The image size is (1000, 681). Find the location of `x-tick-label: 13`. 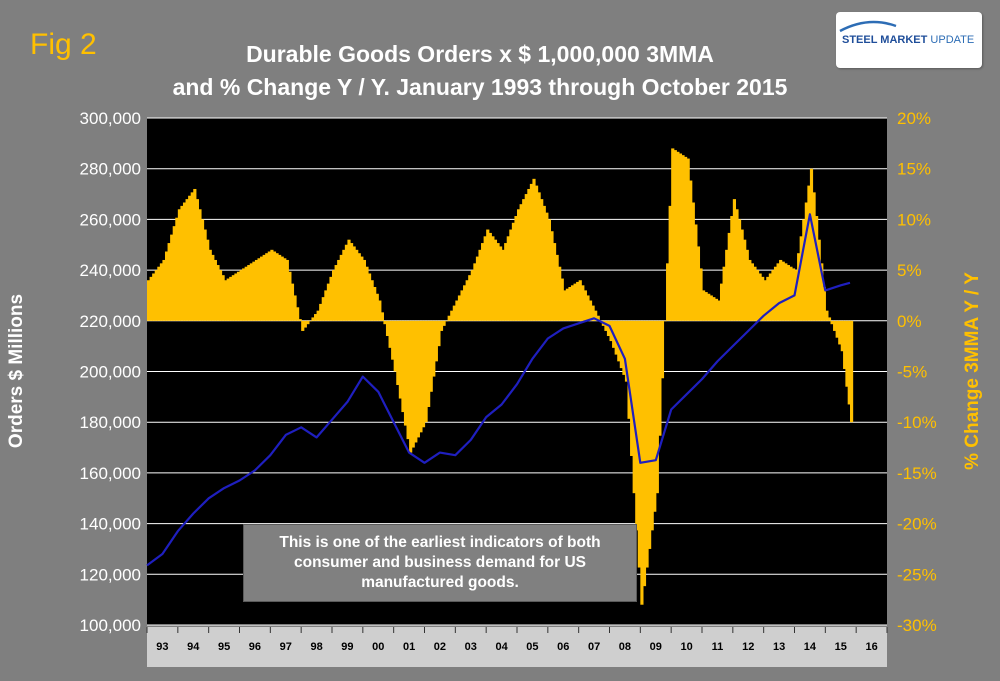

x-tick-label: 13 is located at coordinates (779, 647).